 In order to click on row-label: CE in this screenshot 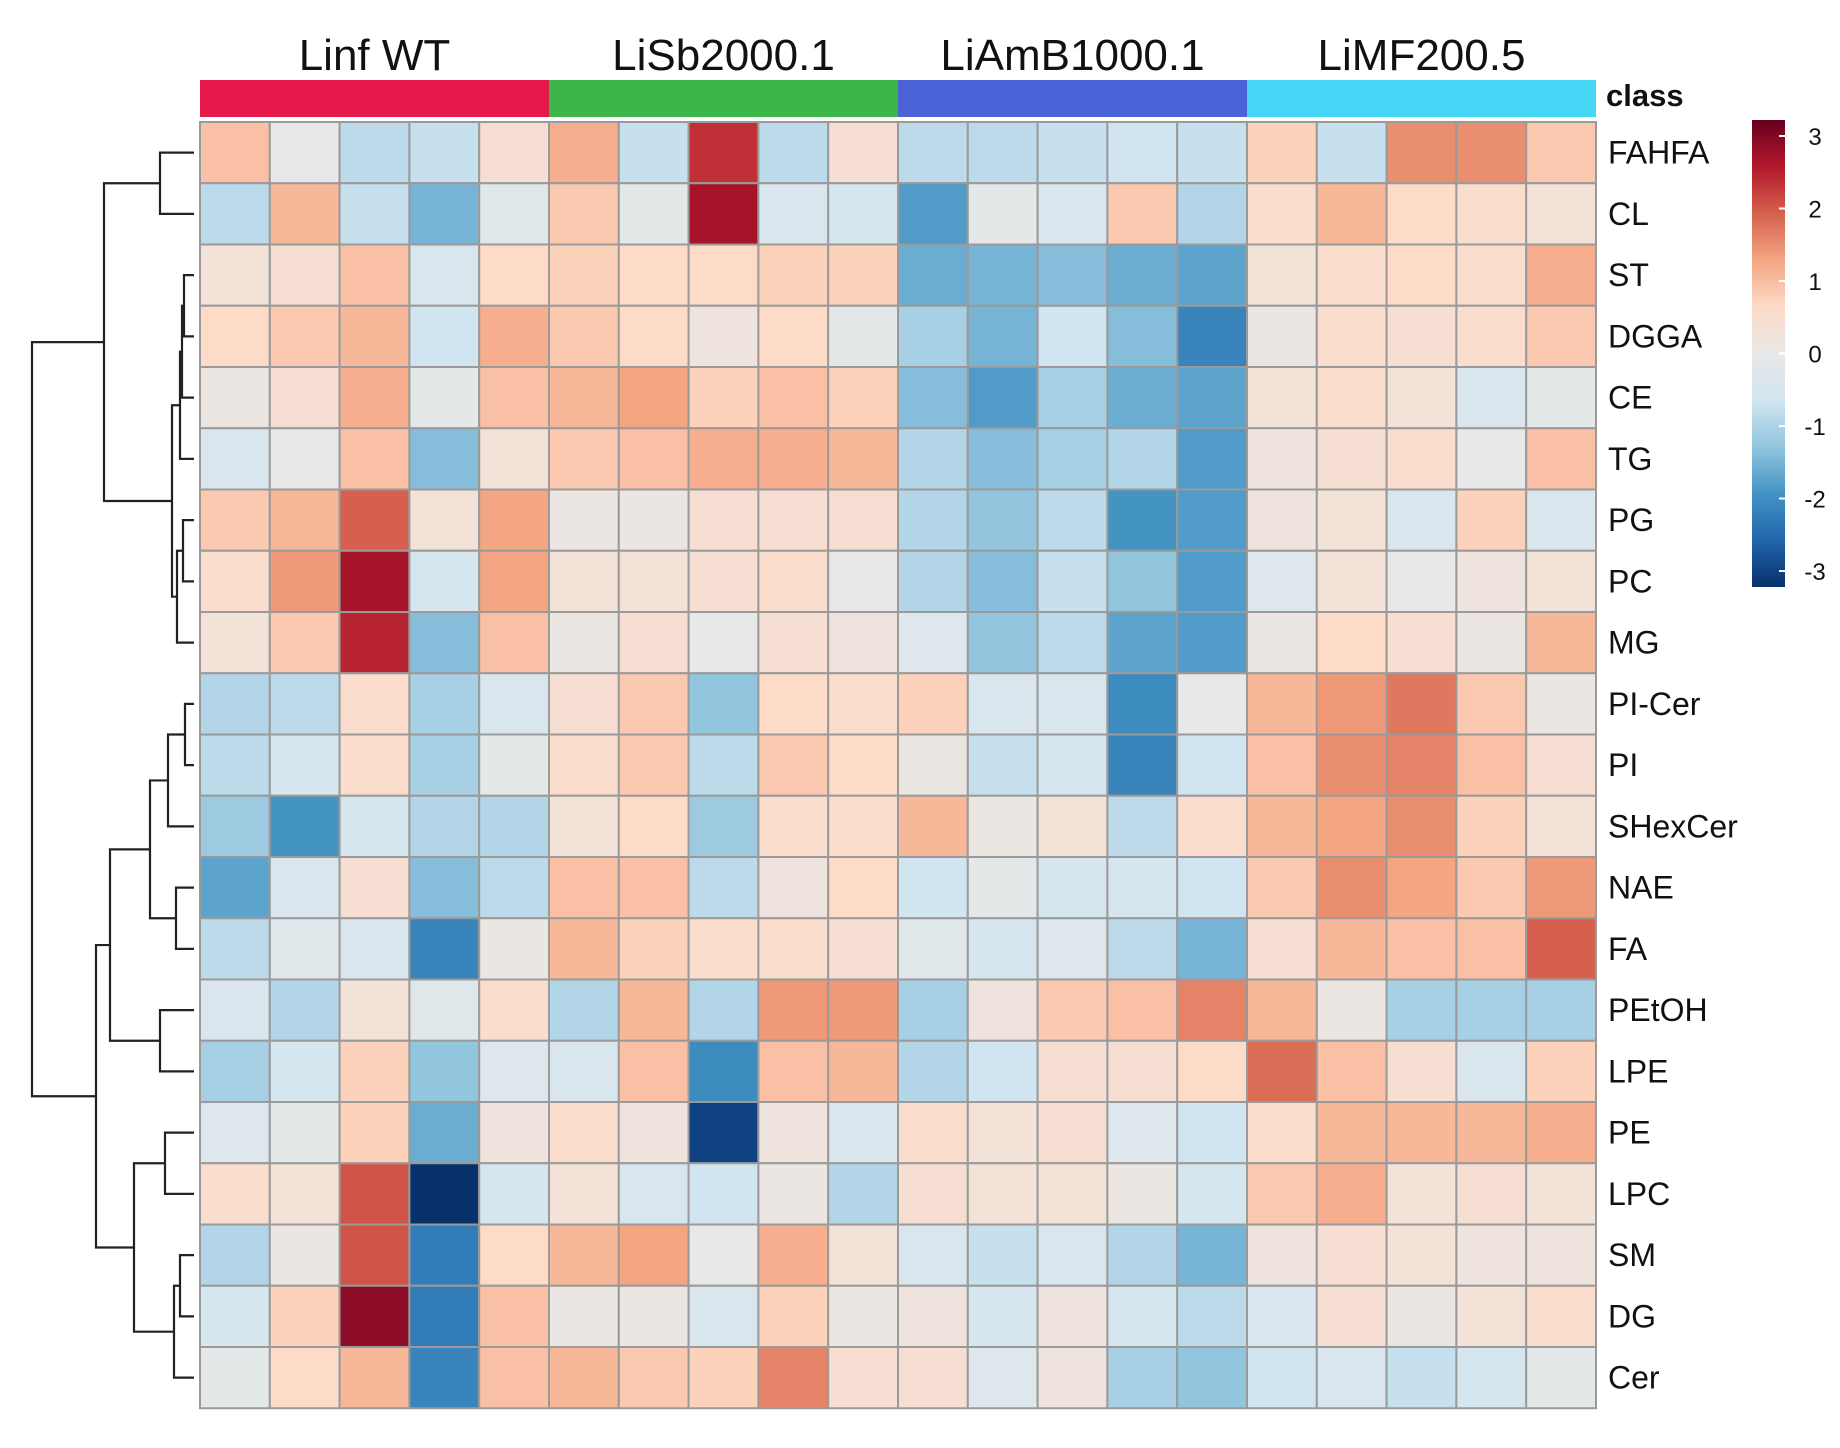, I will do `click(1630, 398)`.